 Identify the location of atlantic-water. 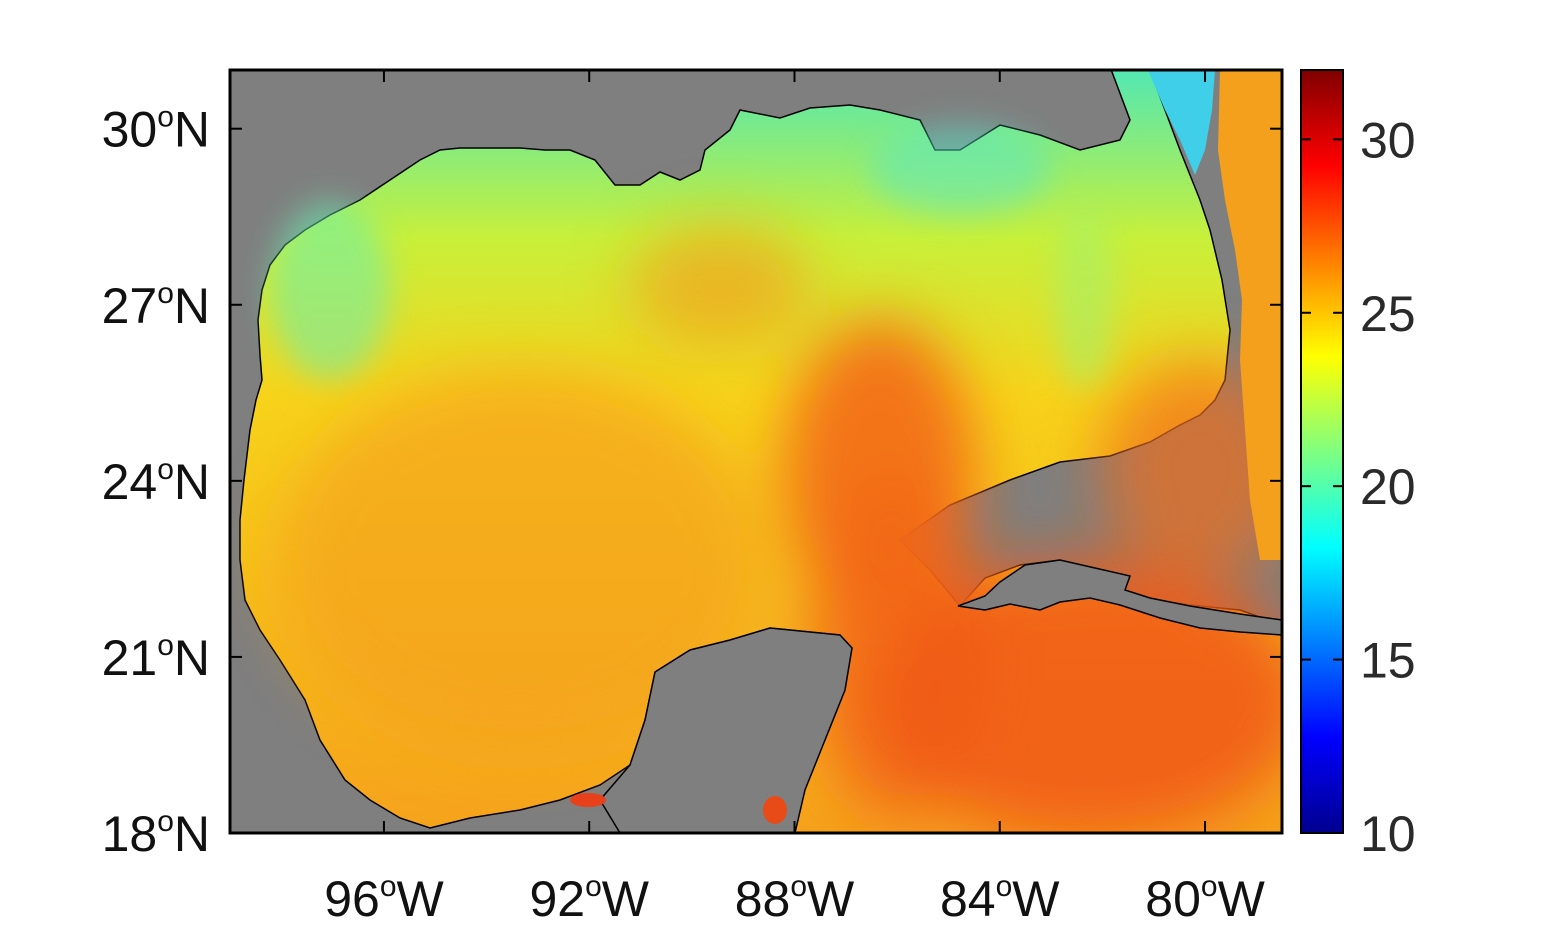
(1250, 315).